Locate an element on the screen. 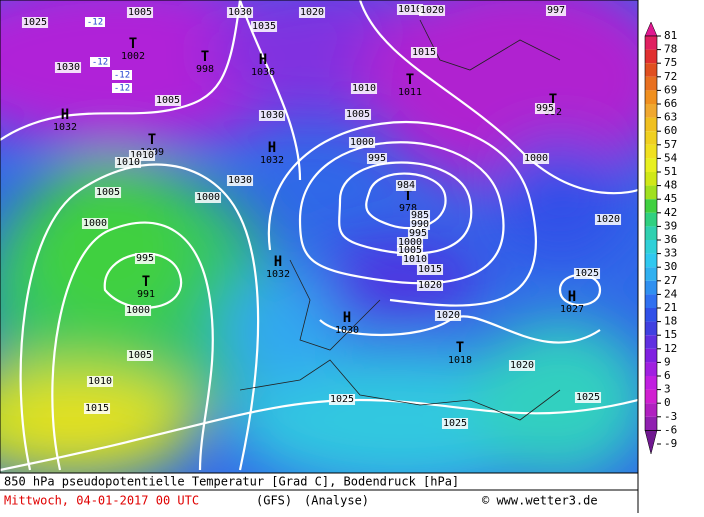  legend-label: 63 is located at coordinates (670, 117).